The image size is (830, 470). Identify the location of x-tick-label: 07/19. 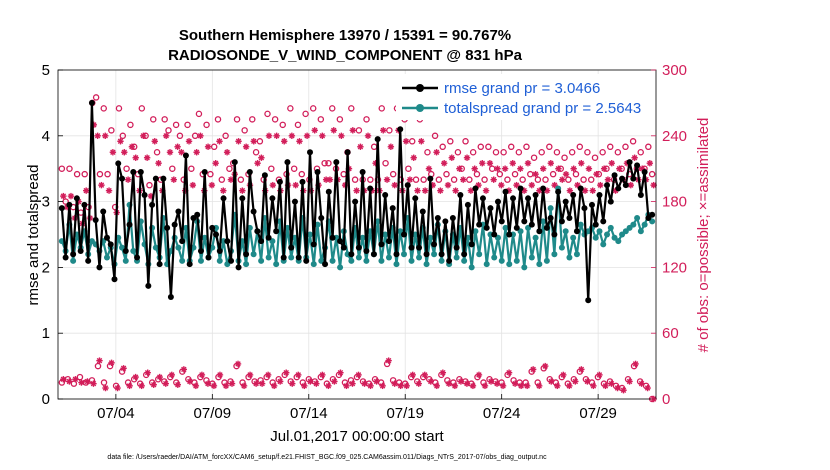
(405, 413).